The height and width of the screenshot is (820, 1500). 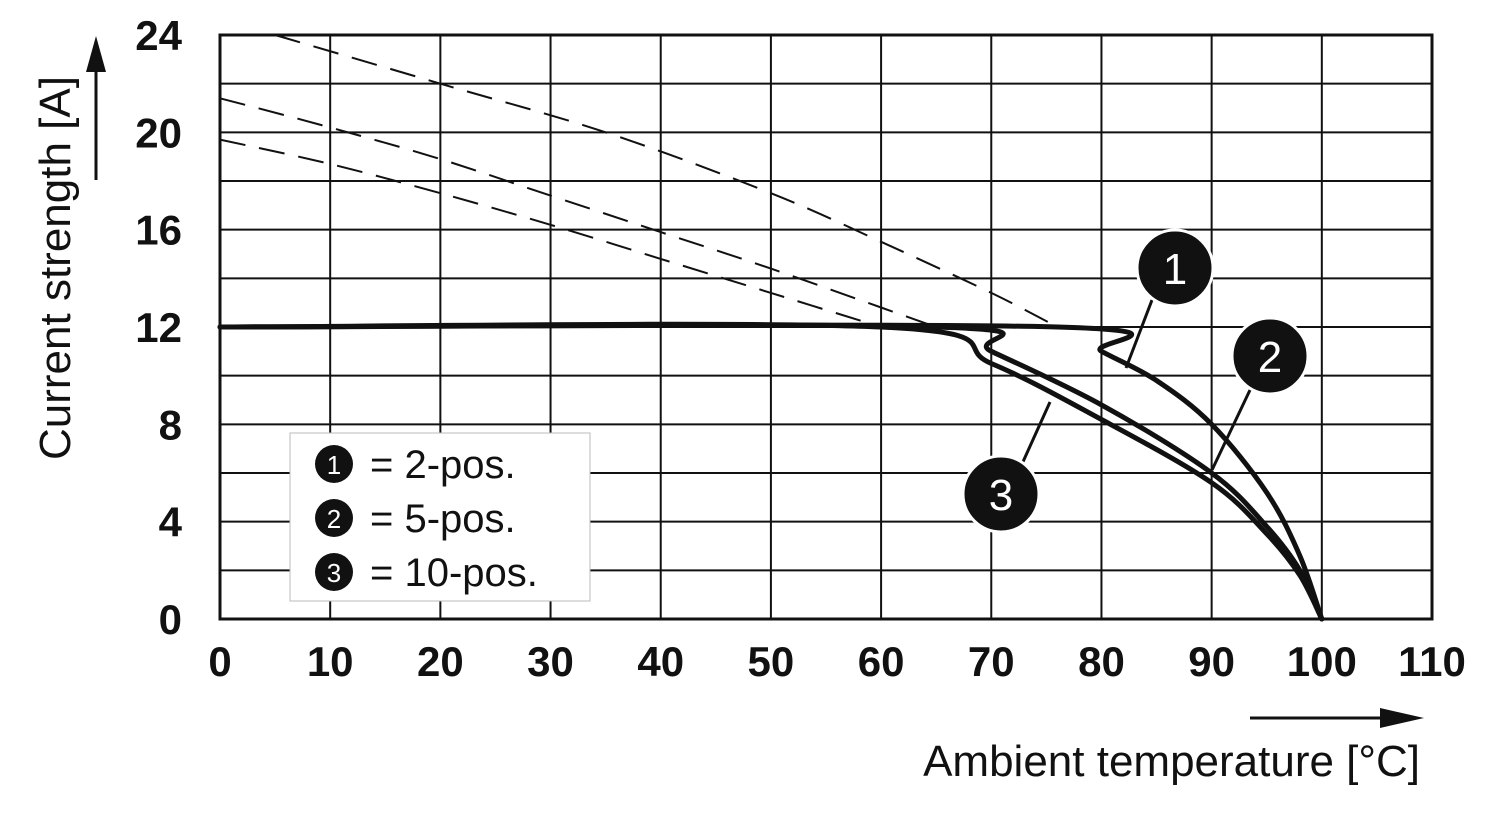 What do you see at coordinates (771, 661) in the screenshot?
I see `x-tick-50: 50` at bounding box center [771, 661].